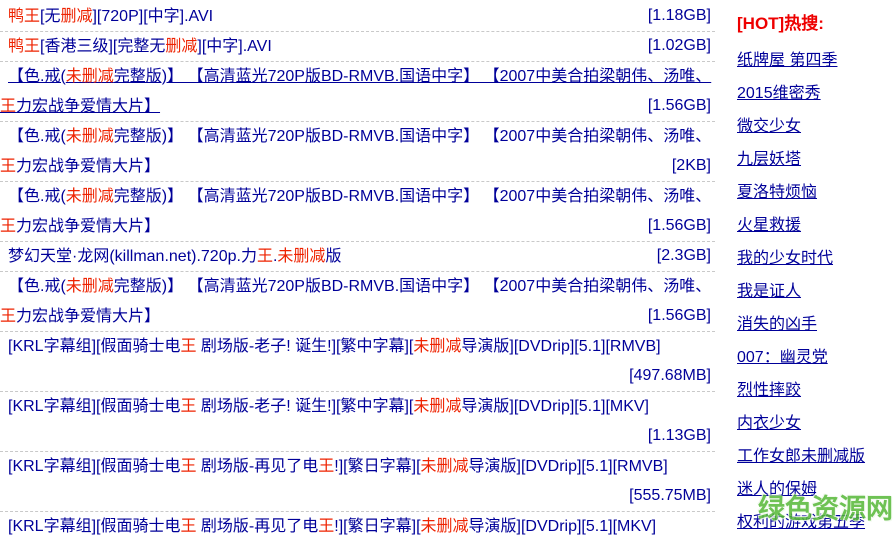 The image size is (896, 544). What do you see at coordinates (679, 45) in the screenshot?
I see `result-file-size: [1.02GB]` at bounding box center [679, 45].